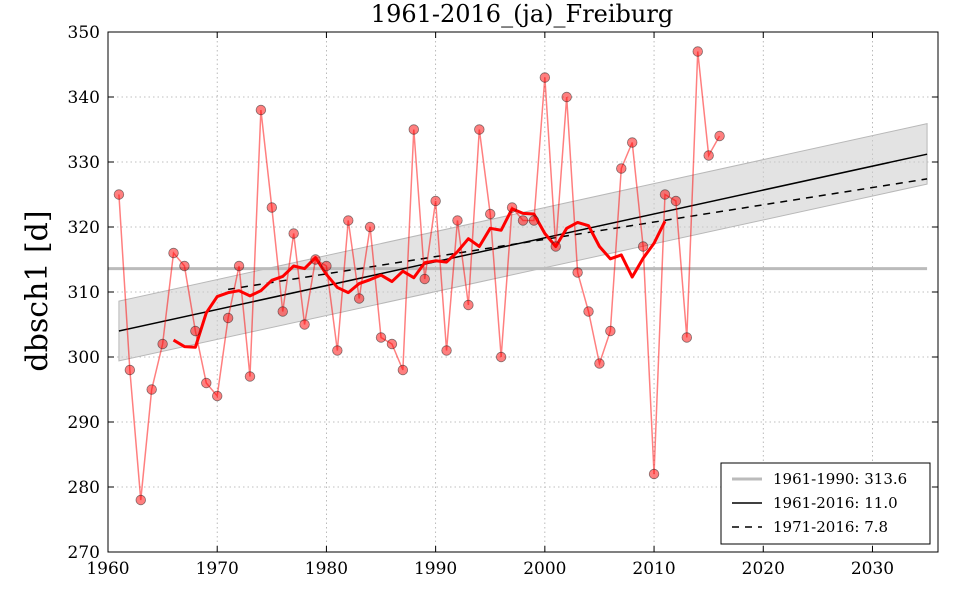 The width and height of the screenshot is (960, 600). What do you see at coordinates (544, 569) in the screenshot?
I see `x-tick-label: 2000` at bounding box center [544, 569].